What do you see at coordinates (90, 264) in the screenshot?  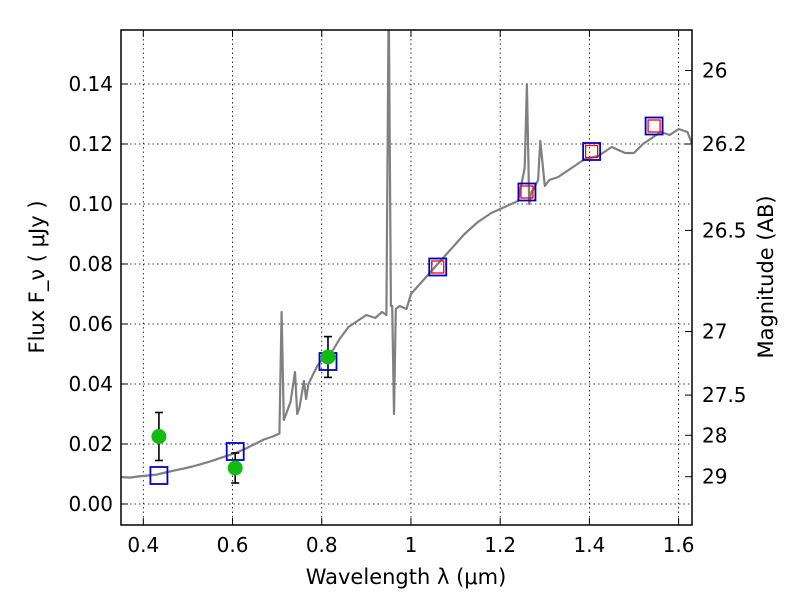 I see `y-tick-label: 0.08` at bounding box center [90, 264].